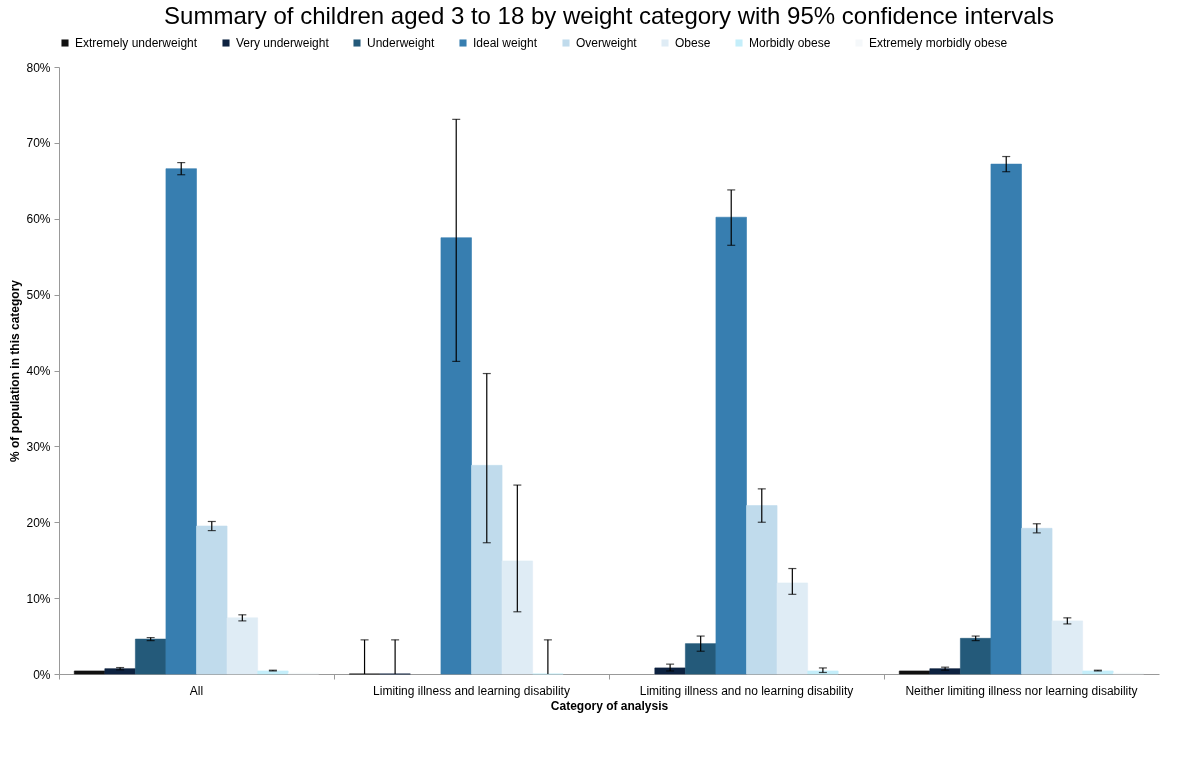  Describe the element at coordinates (38, 219) in the screenshot. I see `y-tick-label: 60%` at that location.